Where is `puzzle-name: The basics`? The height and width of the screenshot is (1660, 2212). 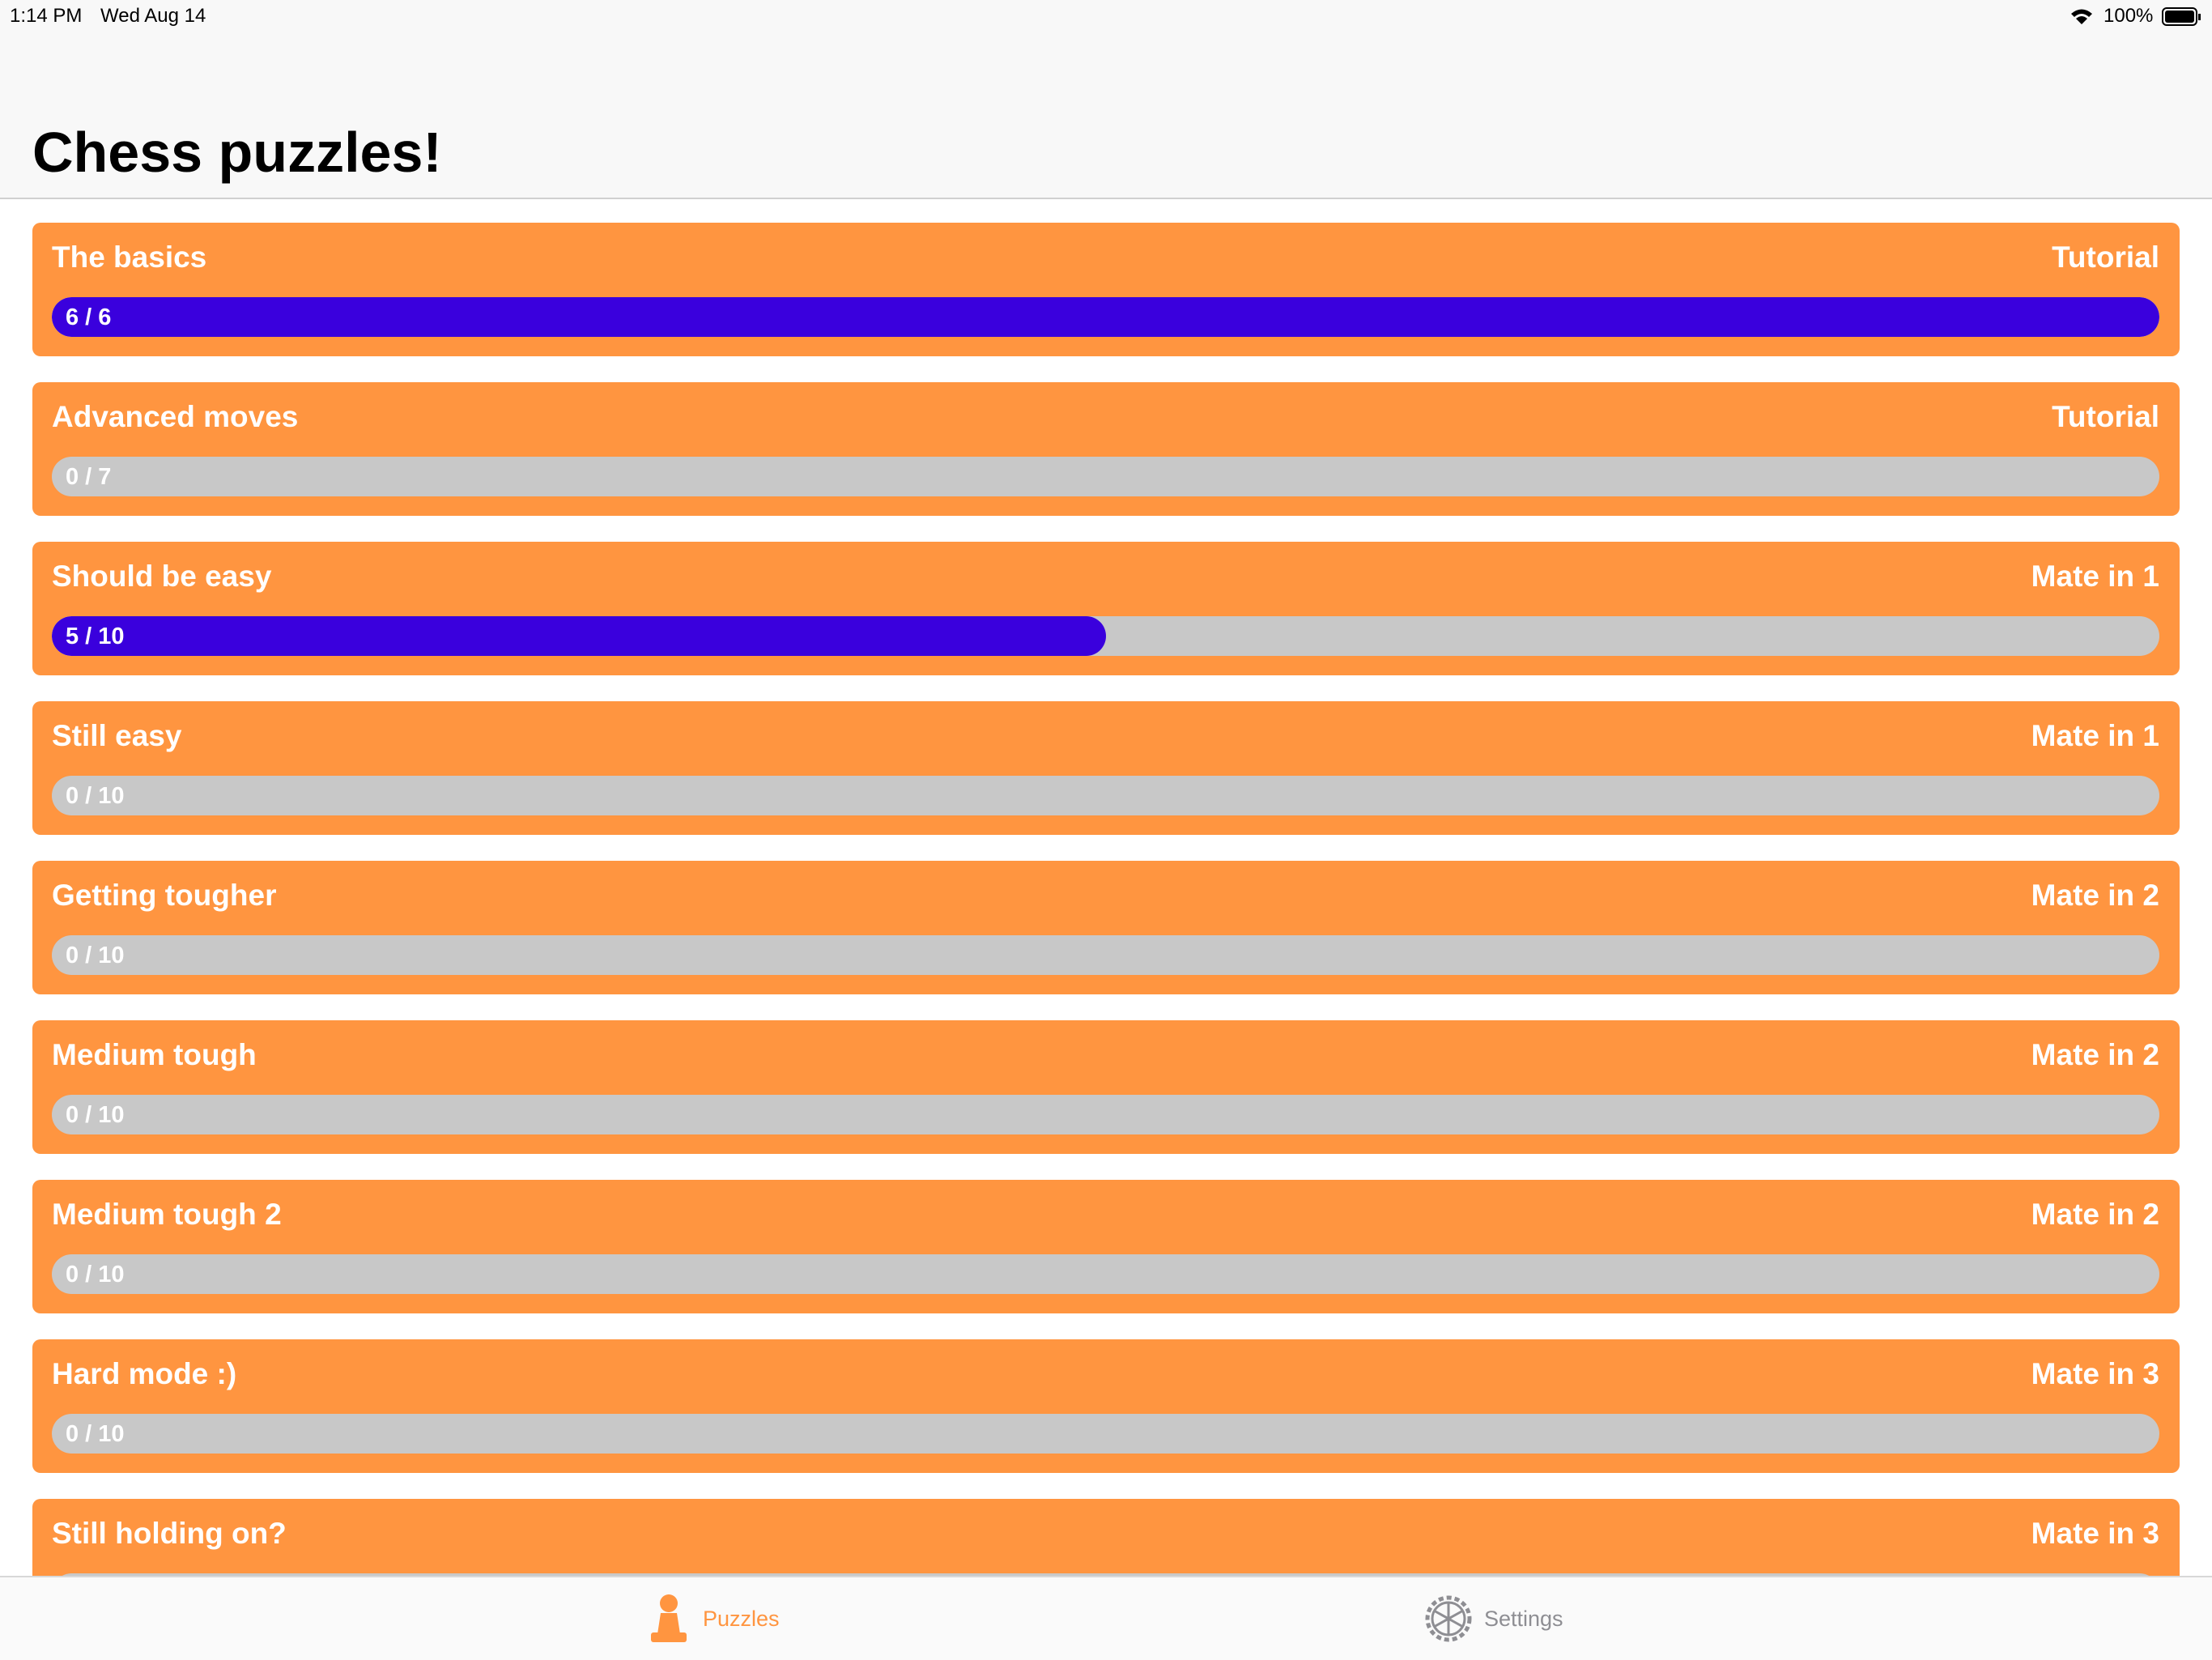 puzzle-name: The basics is located at coordinates (130, 257).